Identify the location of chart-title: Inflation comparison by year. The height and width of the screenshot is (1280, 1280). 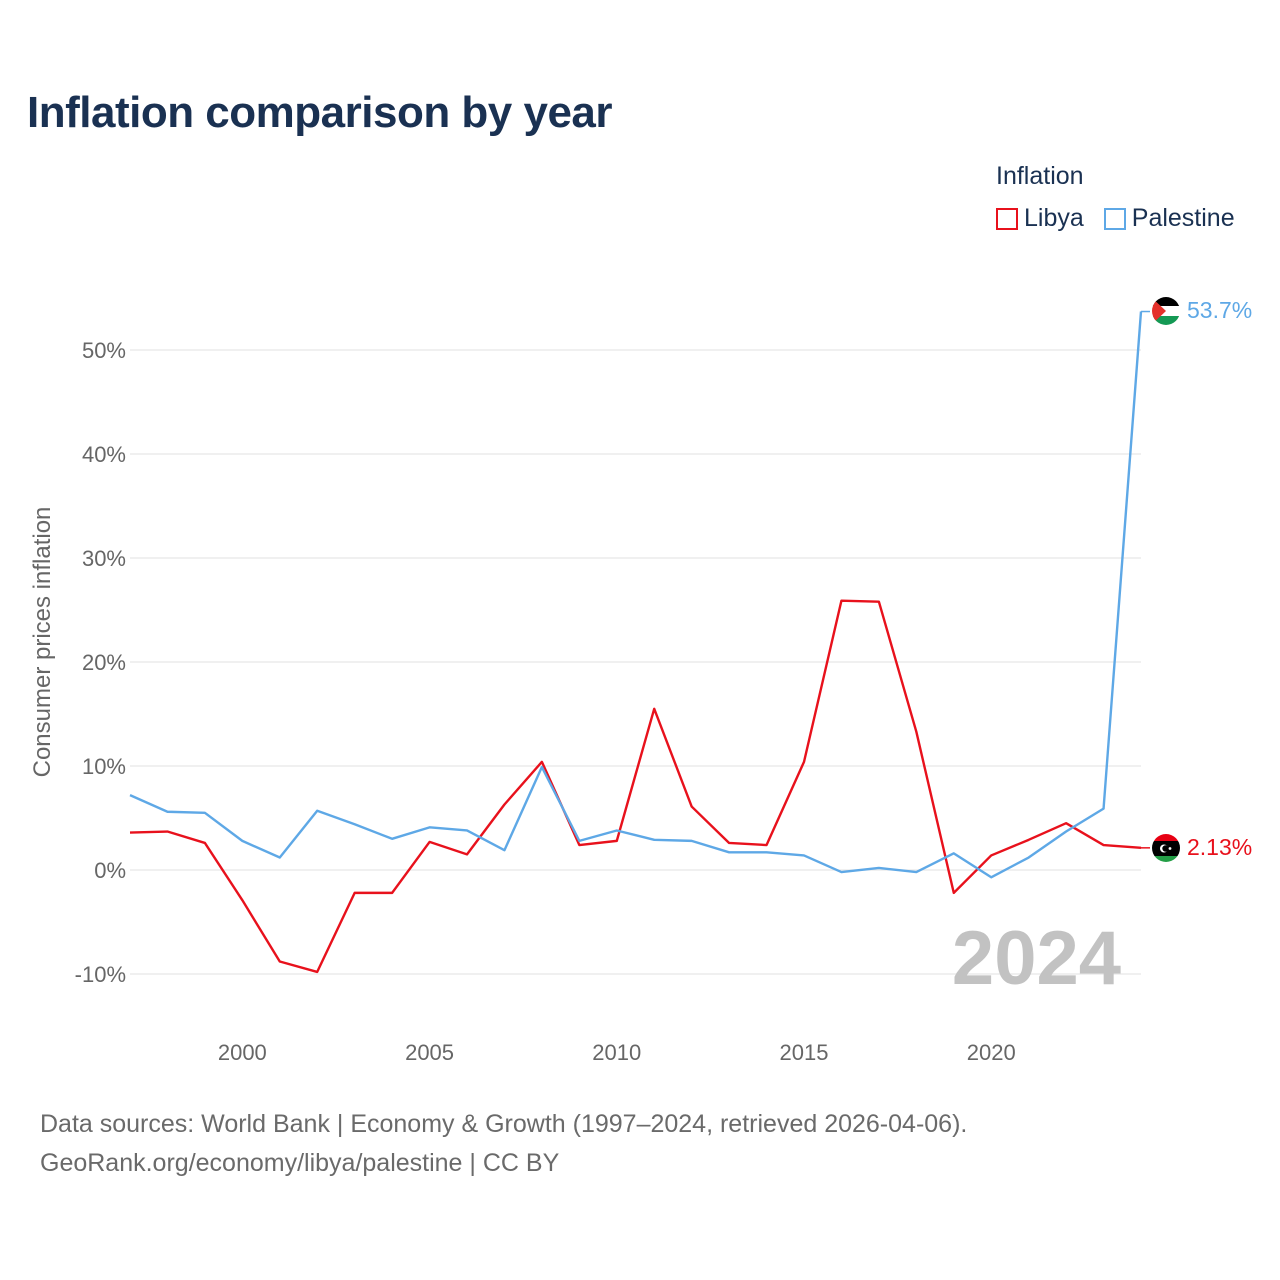
(320, 112).